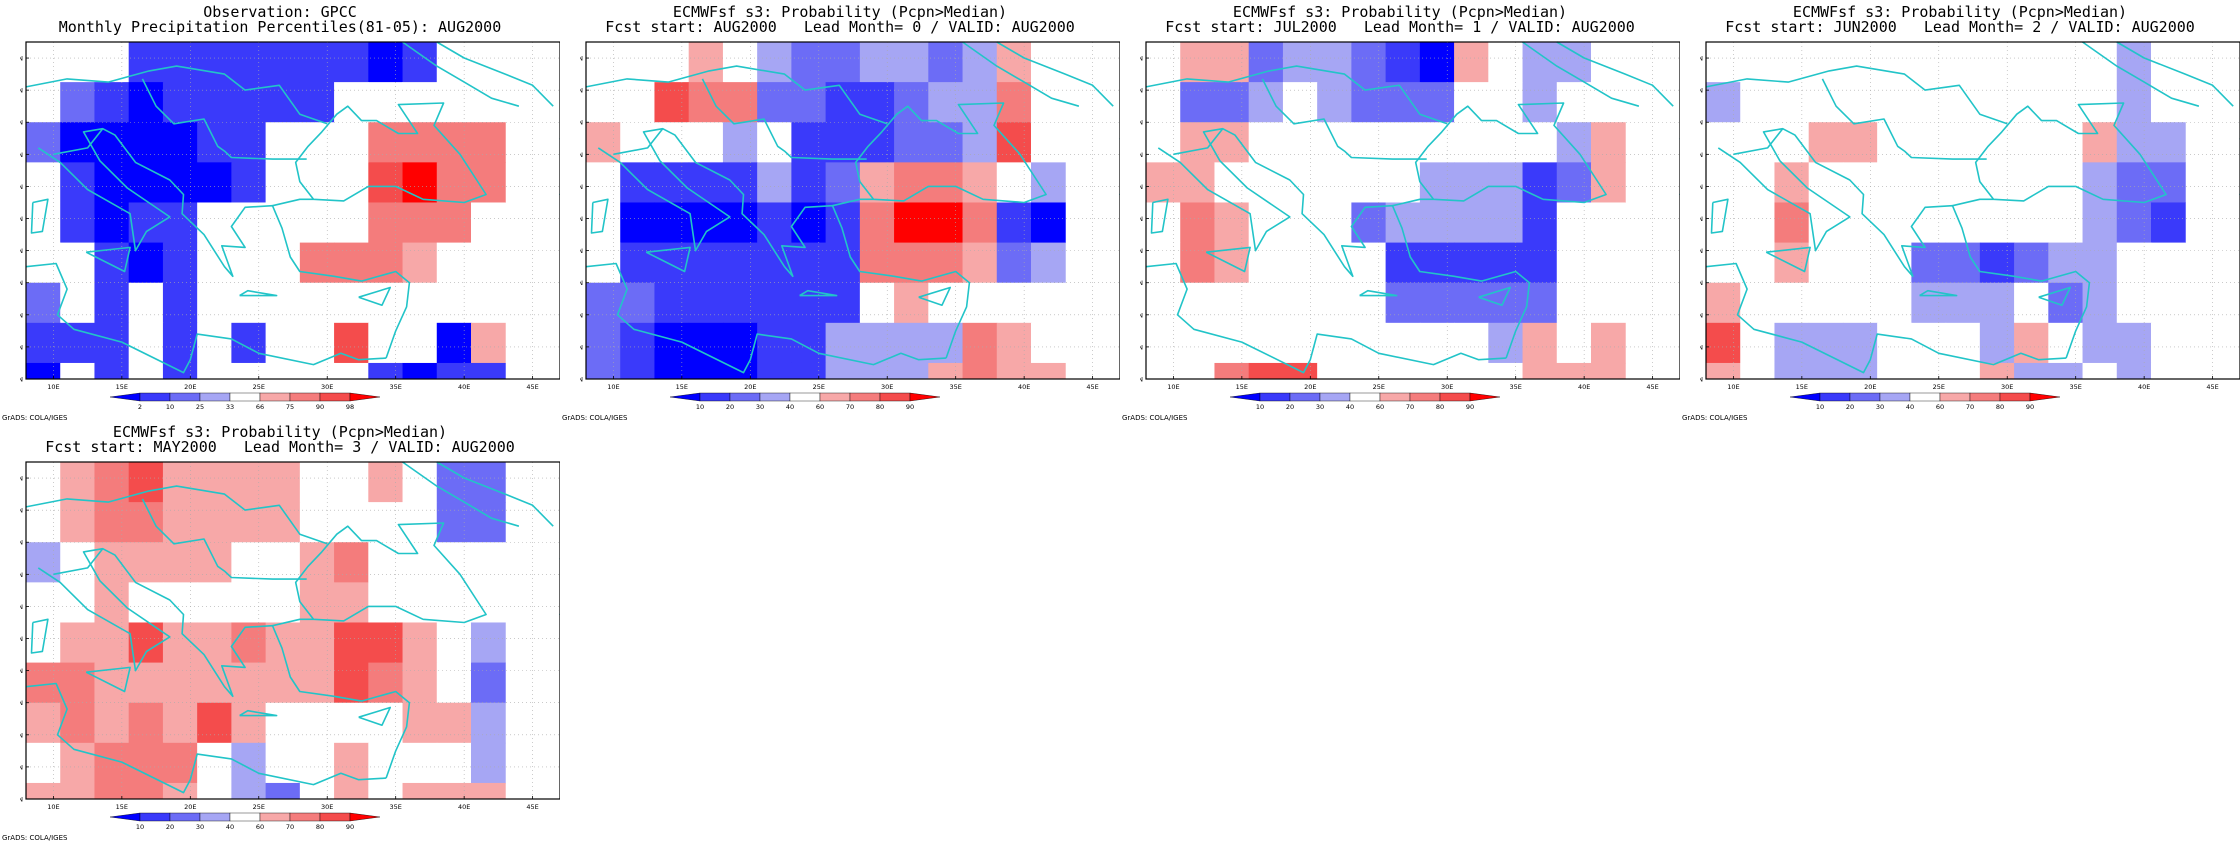 The image size is (2240, 842). Describe the element at coordinates (1350, 407) in the screenshot. I see `colorbar-label: 40` at that location.